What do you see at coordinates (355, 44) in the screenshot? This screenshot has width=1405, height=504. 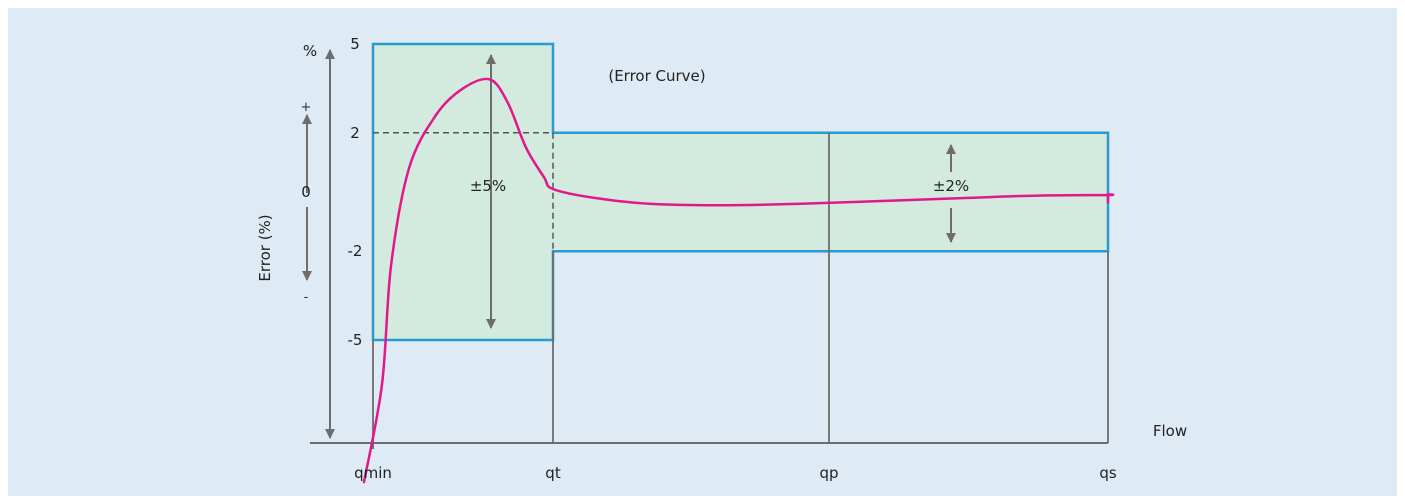 I see `y-tick-label-5: 5` at bounding box center [355, 44].